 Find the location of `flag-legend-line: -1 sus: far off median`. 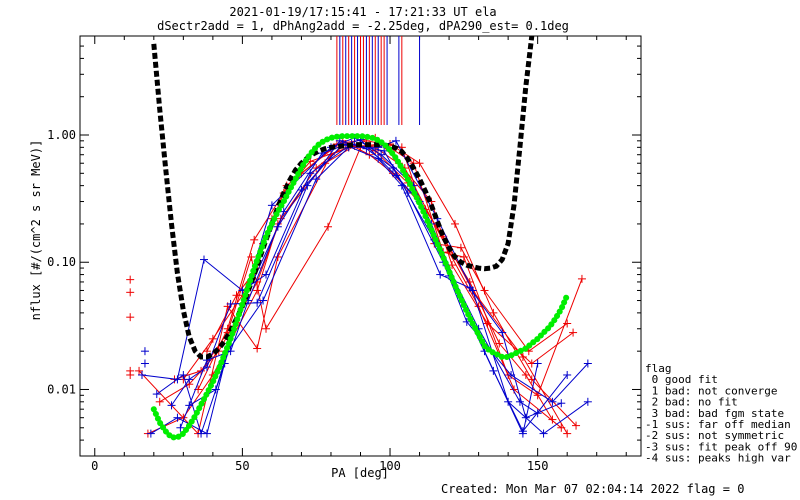

flag-legend-line: -1 sus: far off median is located at coordinates (718, 424).